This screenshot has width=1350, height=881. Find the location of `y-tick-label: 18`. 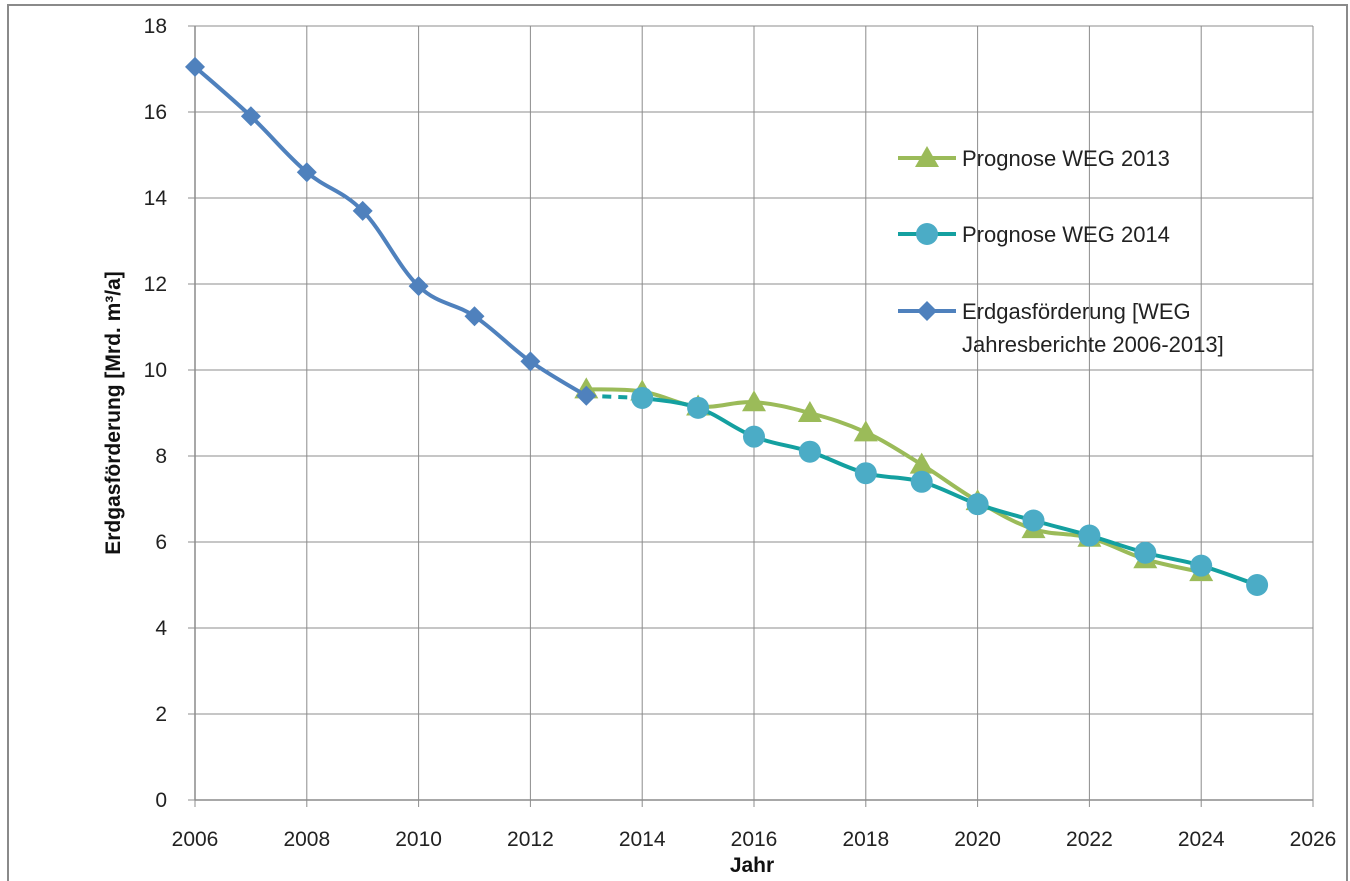

y-tick-label: 18 is located at coordinates (155, 26).